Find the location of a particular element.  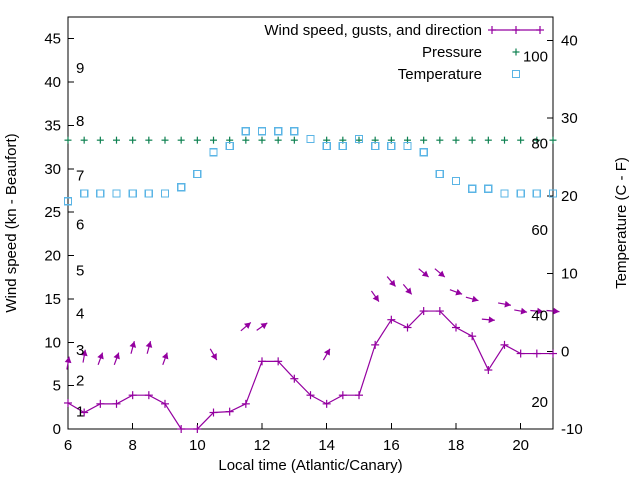

x-tick-label: 18 is located at coordinates (456, 445).